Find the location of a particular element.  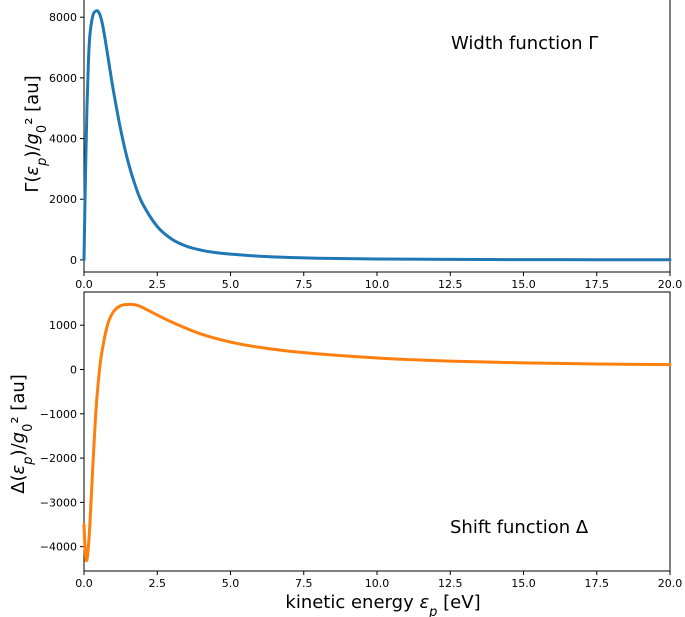

y-ticks: 0 2000 4000 6000 8000 is located at coordinates (66, 139).